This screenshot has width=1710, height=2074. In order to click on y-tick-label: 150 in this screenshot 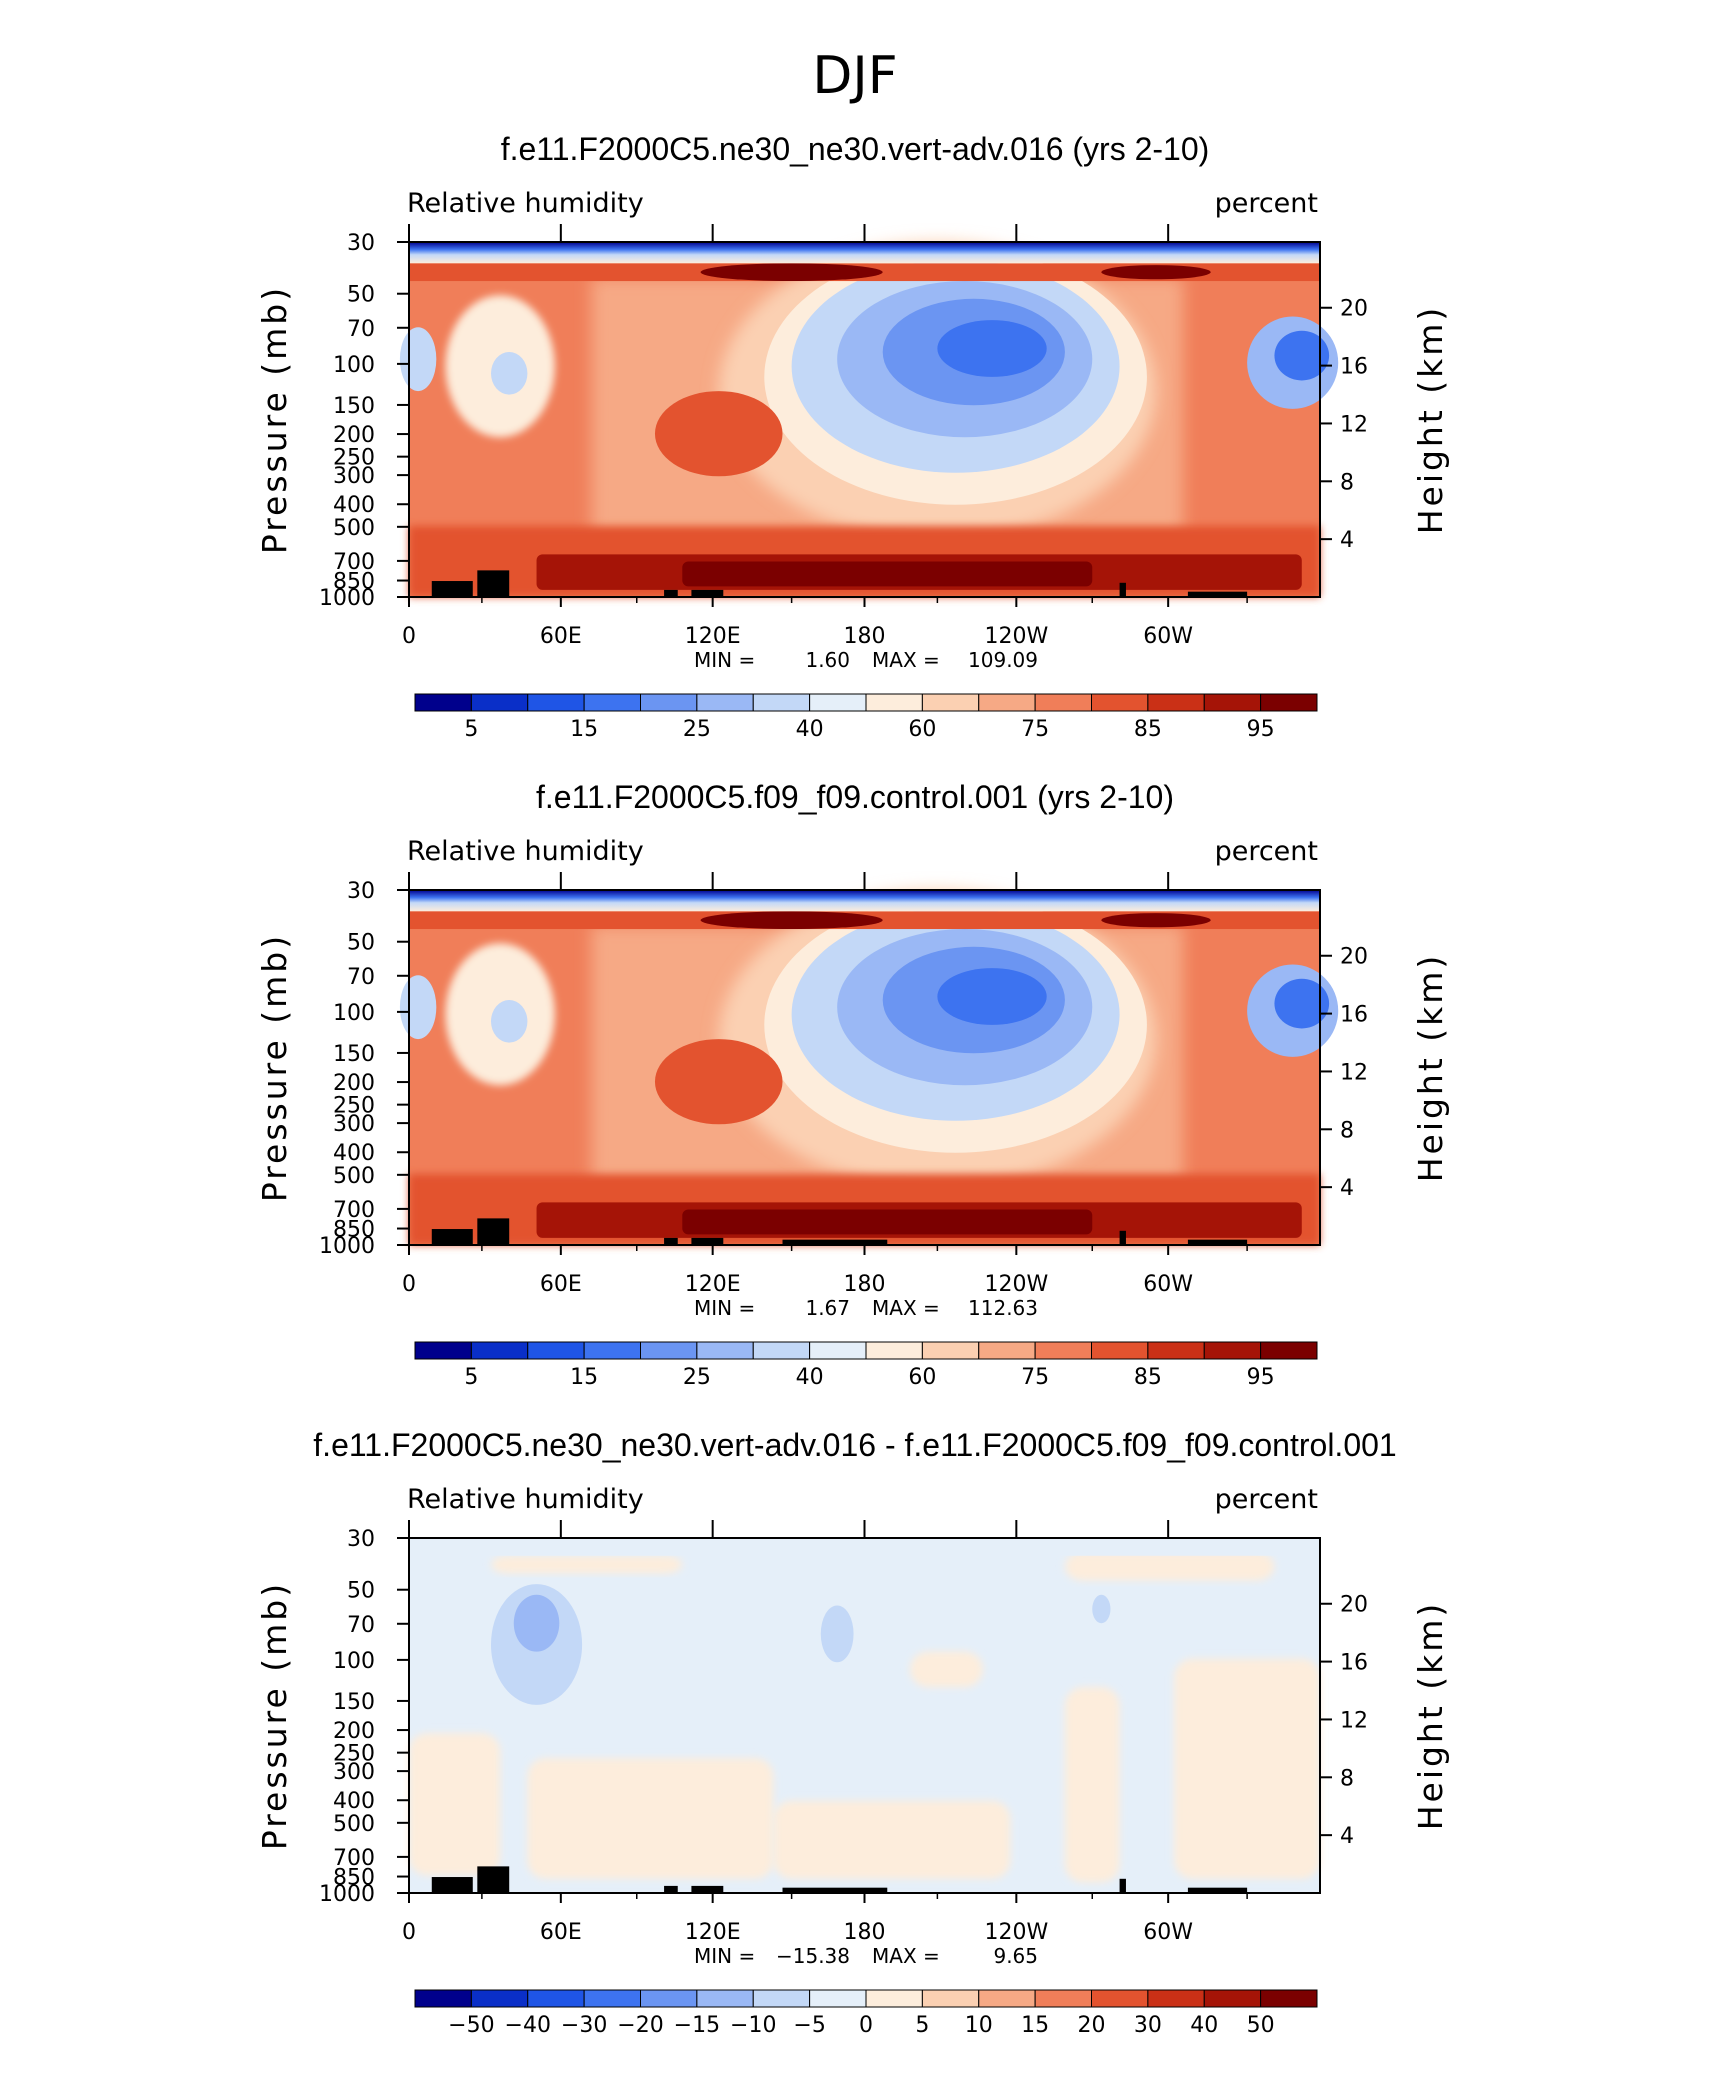, I will do `click(354, 1054)`.